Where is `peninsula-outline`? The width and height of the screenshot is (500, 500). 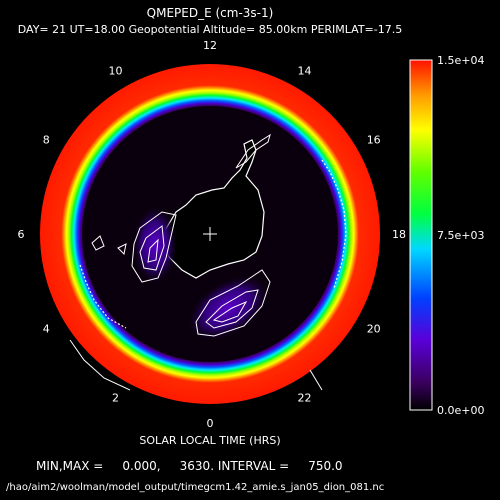 peninsula-outline is located at coordinates (253, 151).